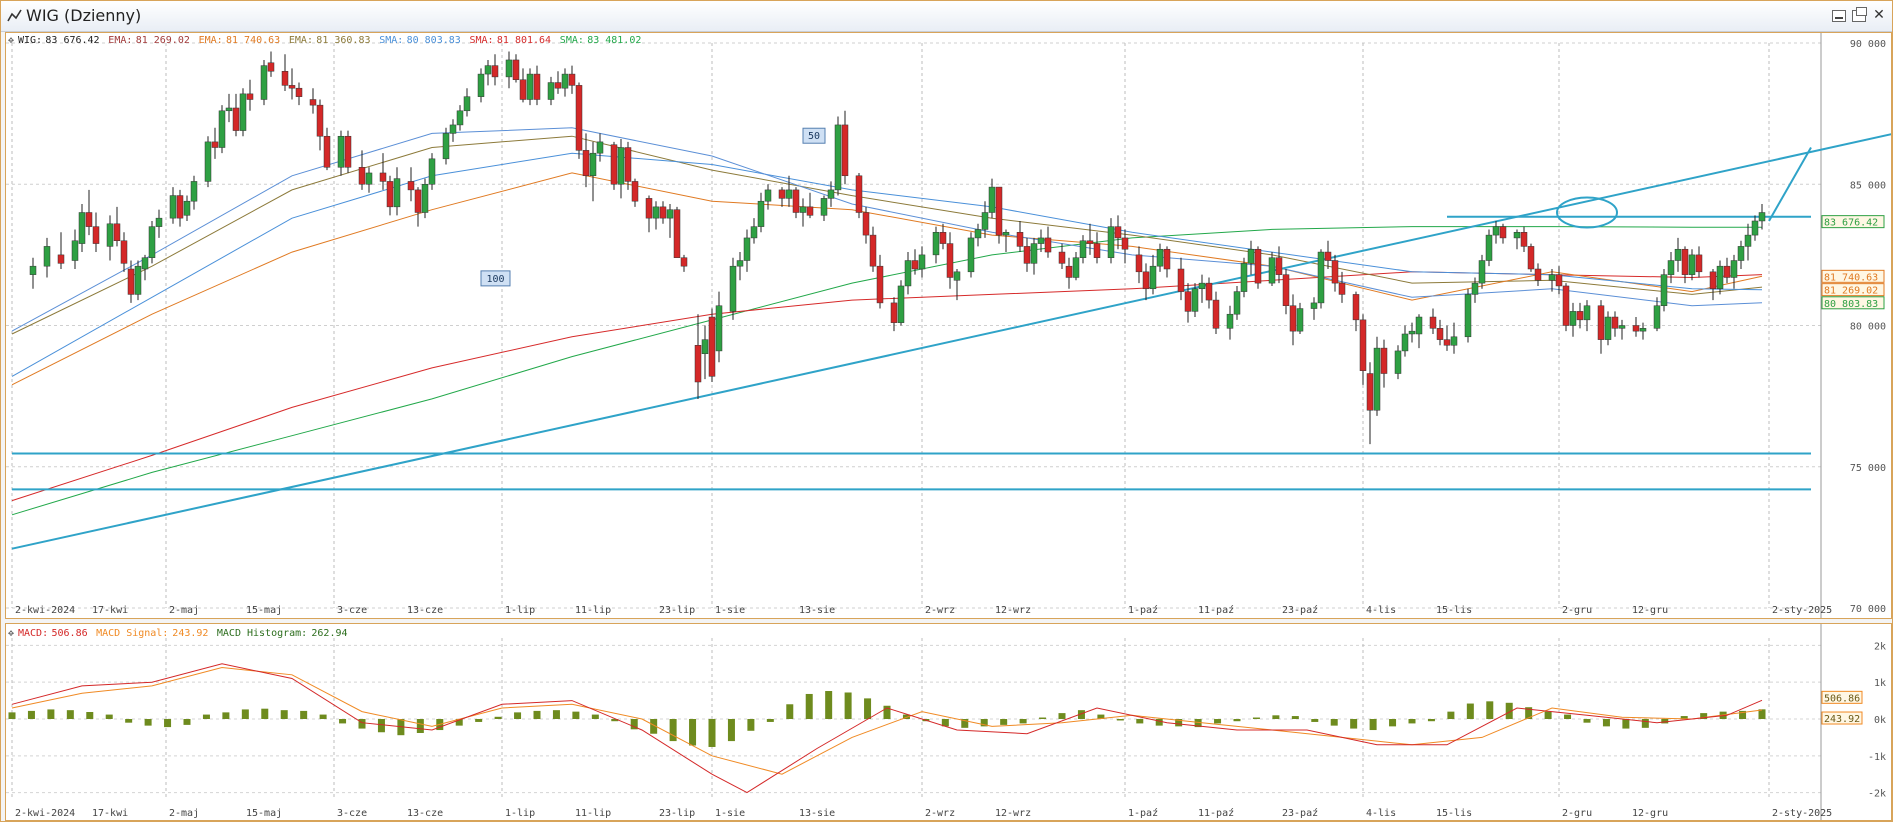  I want to click on y-tick-label: 85 000, so click(1868, 185).